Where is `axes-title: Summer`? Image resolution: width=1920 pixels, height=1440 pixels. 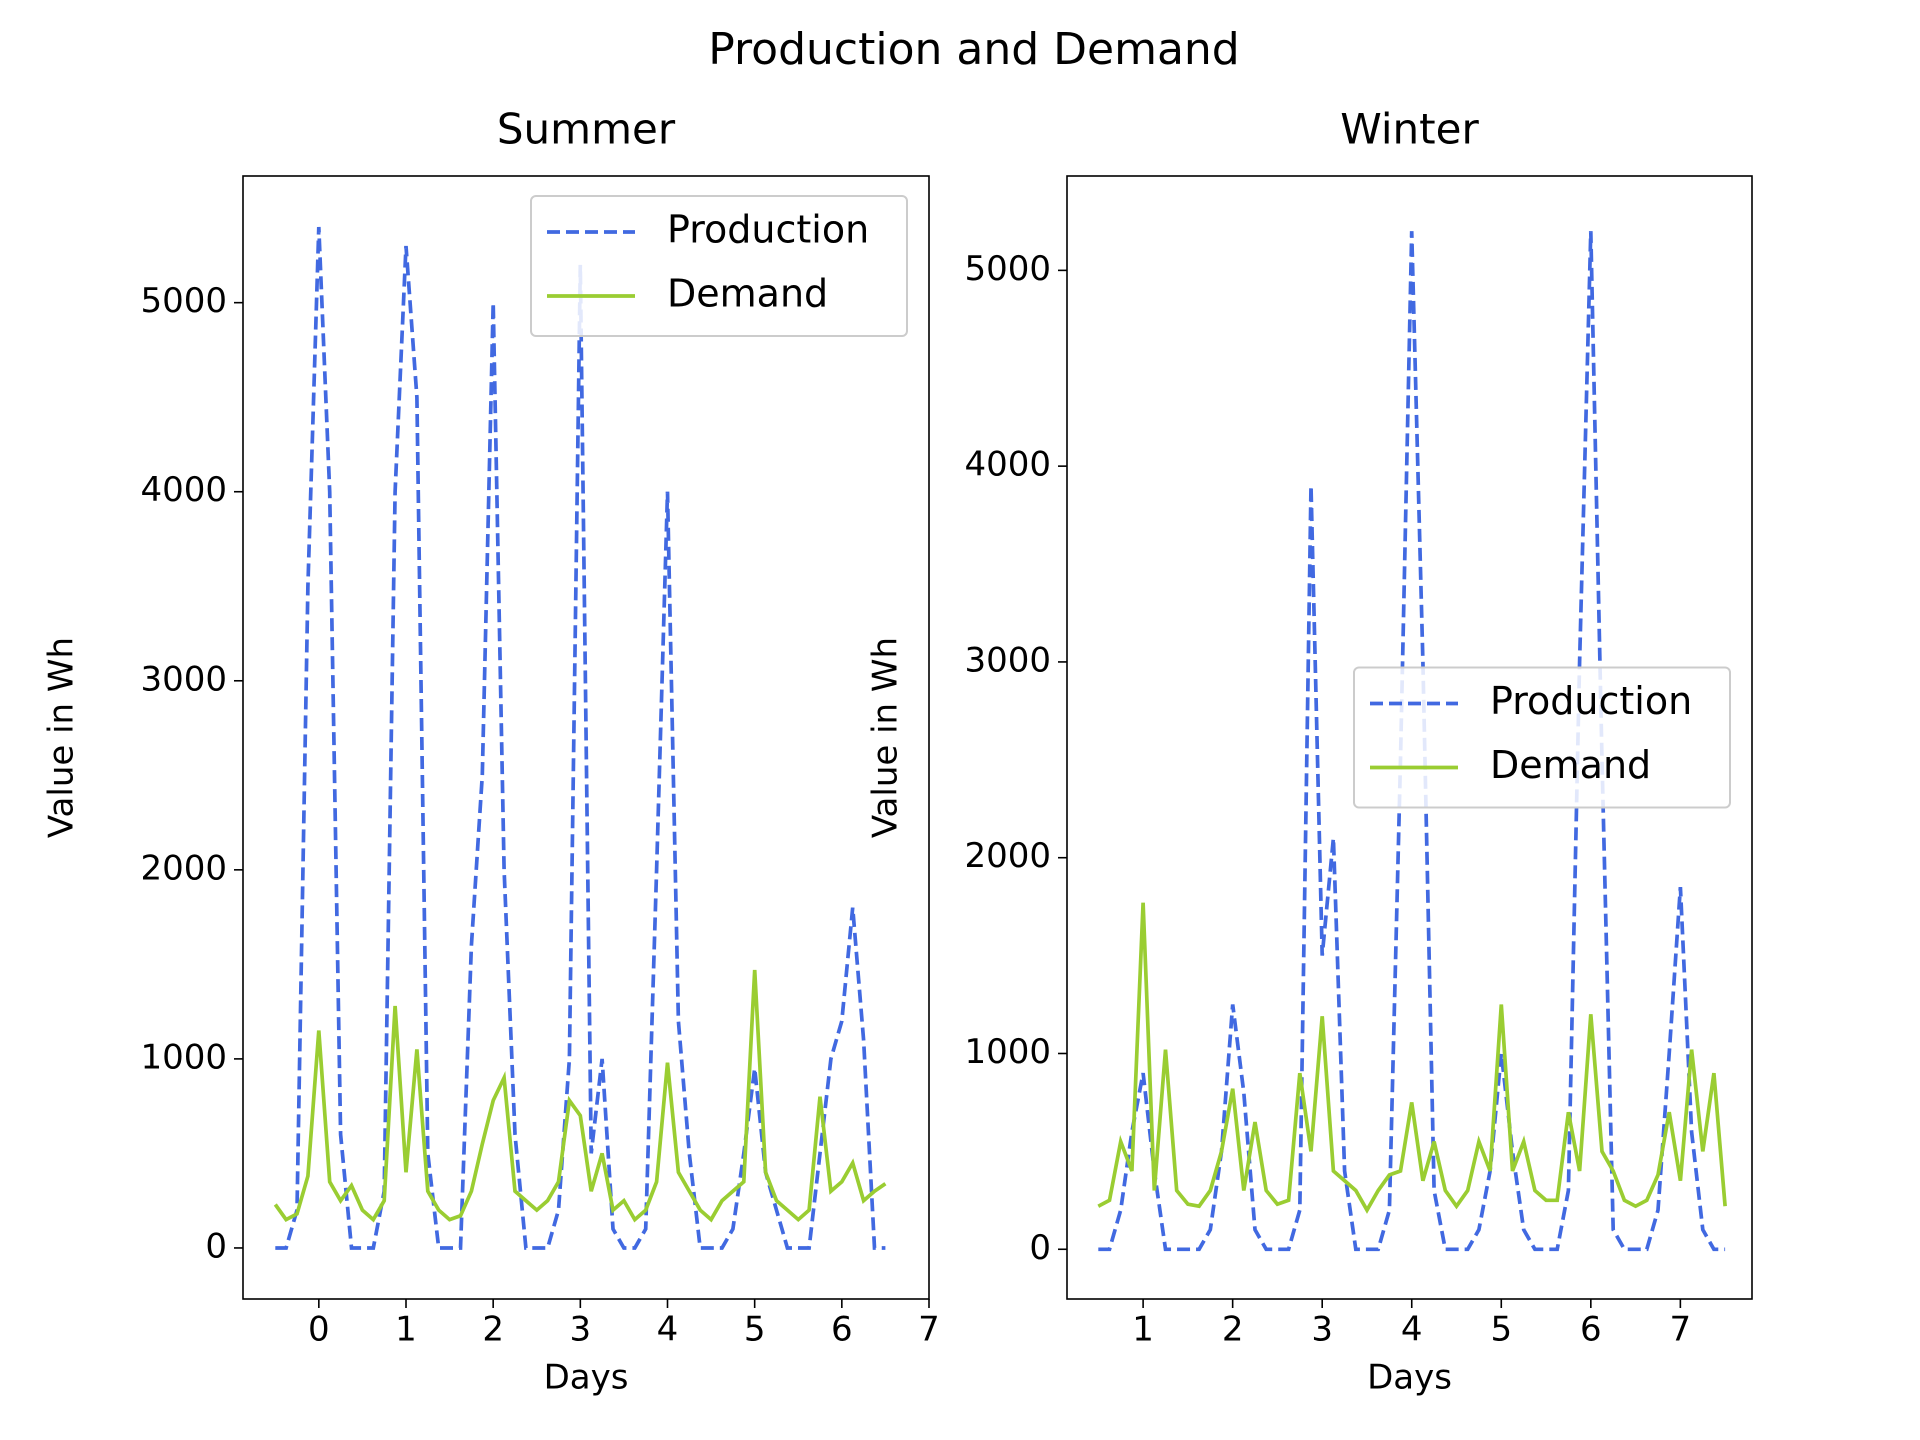 axes-title: Summer is located at coordinates (586, 129).